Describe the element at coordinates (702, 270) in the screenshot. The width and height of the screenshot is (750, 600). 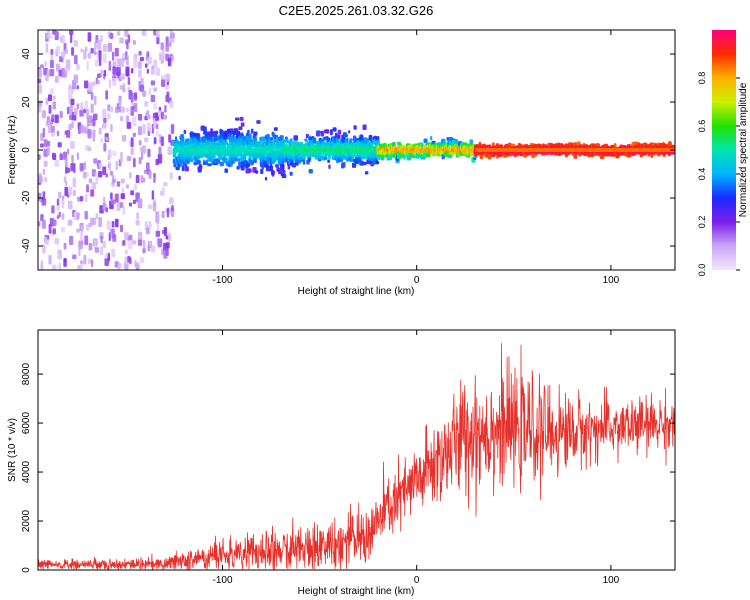
I see `colorbar-tick-label: 0.0` at that location.